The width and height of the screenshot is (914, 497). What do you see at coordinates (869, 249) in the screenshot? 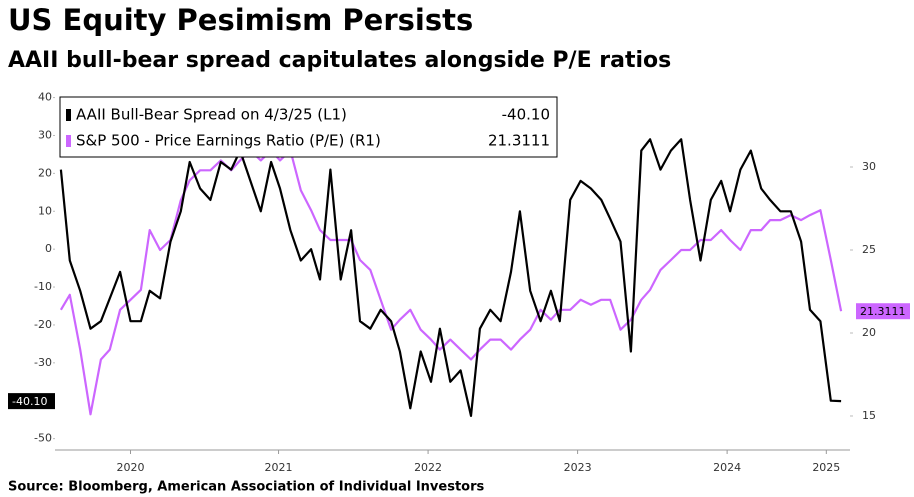
I see `y2-tick-label: 25` at bounding box center [869, 249].